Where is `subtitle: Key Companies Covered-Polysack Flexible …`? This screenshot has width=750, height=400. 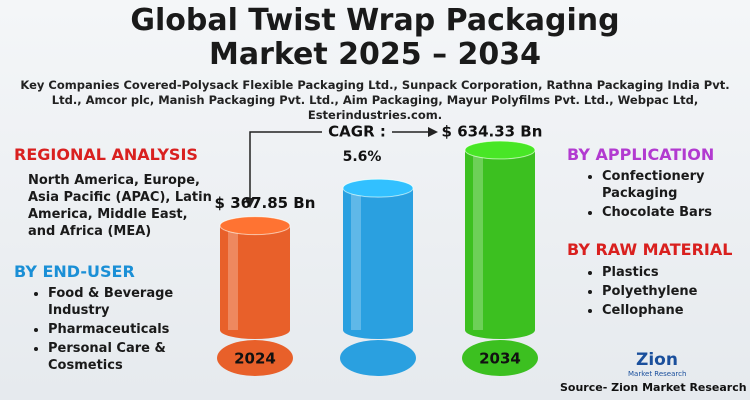 subtitle: Key Companies Covered-Polysack Flexible … is located at coordinates (375, 100).